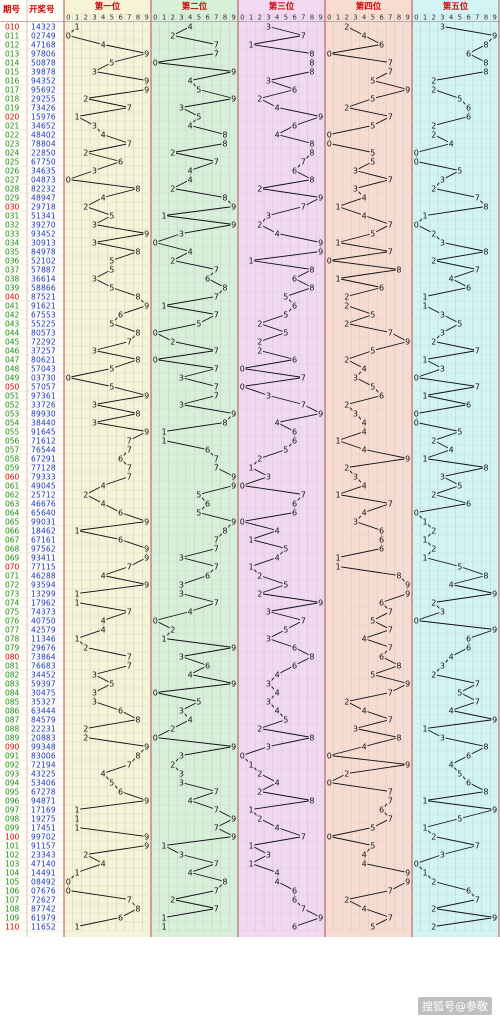  I want to click on draw-number-label: 29676, so click(43, 647).